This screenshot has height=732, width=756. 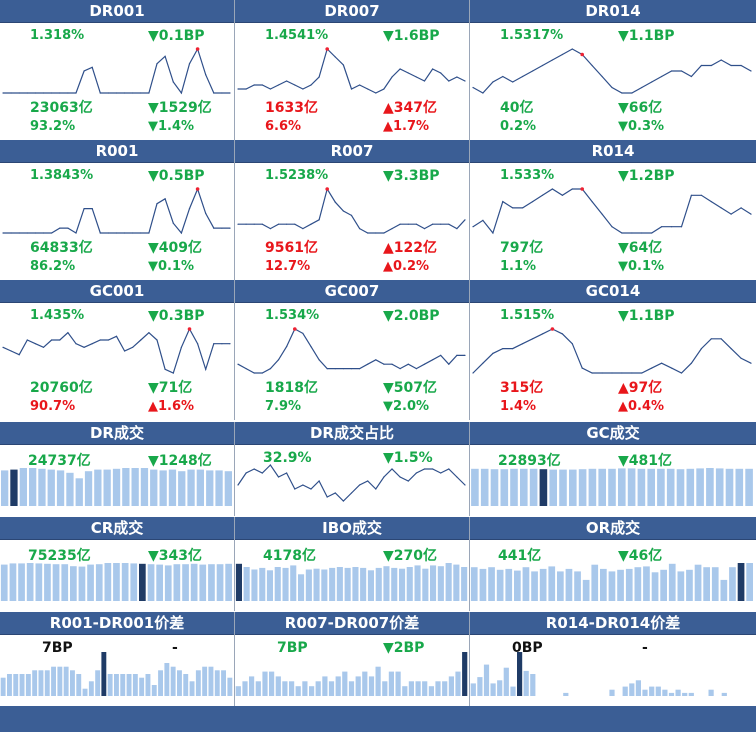 I want to click on cr-title: CR成交, so click(x=117, y=528).